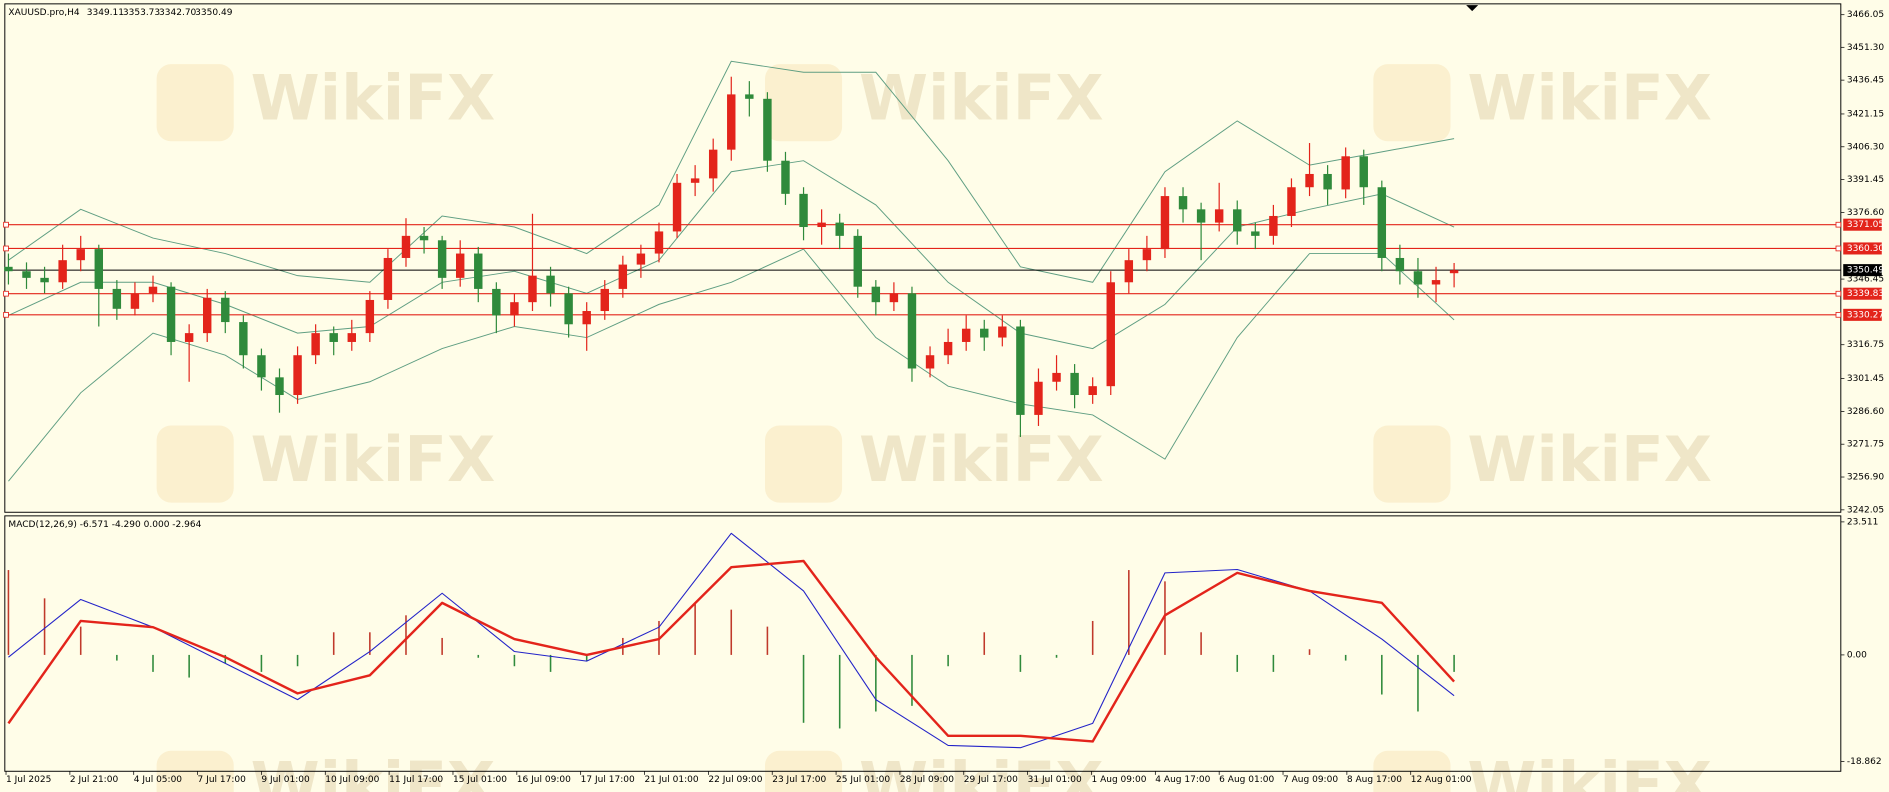  I want to click on ohlc-value: 3353.73, so click(142, 13).